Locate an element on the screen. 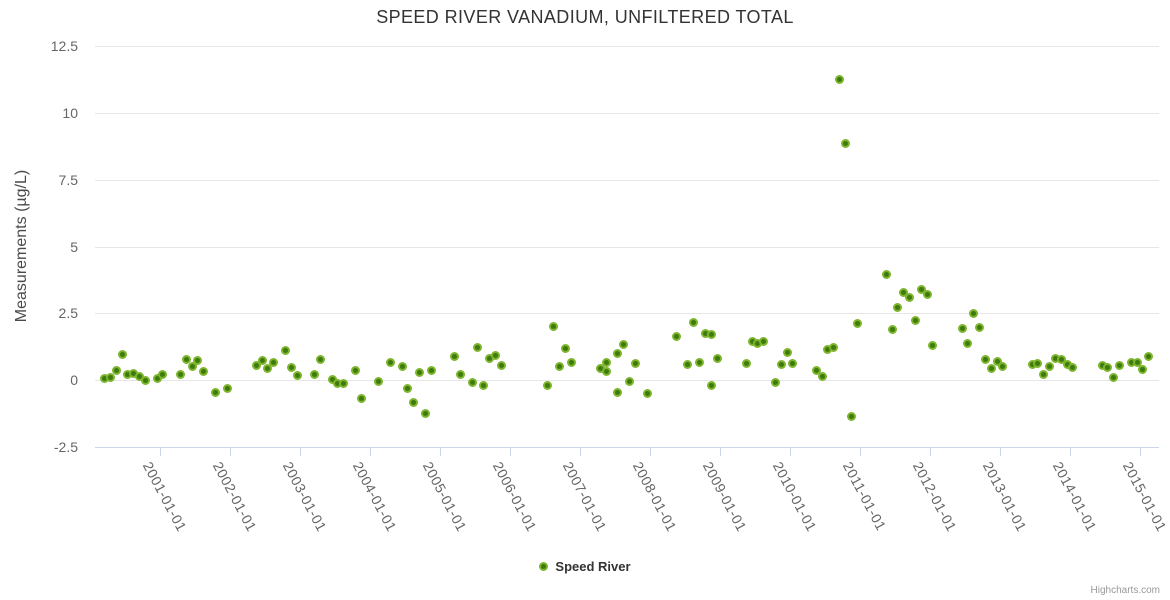 The height and width of the screenshot is (600, 1170). legend-item-speed-river: Speed River is located at coordinates (585, 566).